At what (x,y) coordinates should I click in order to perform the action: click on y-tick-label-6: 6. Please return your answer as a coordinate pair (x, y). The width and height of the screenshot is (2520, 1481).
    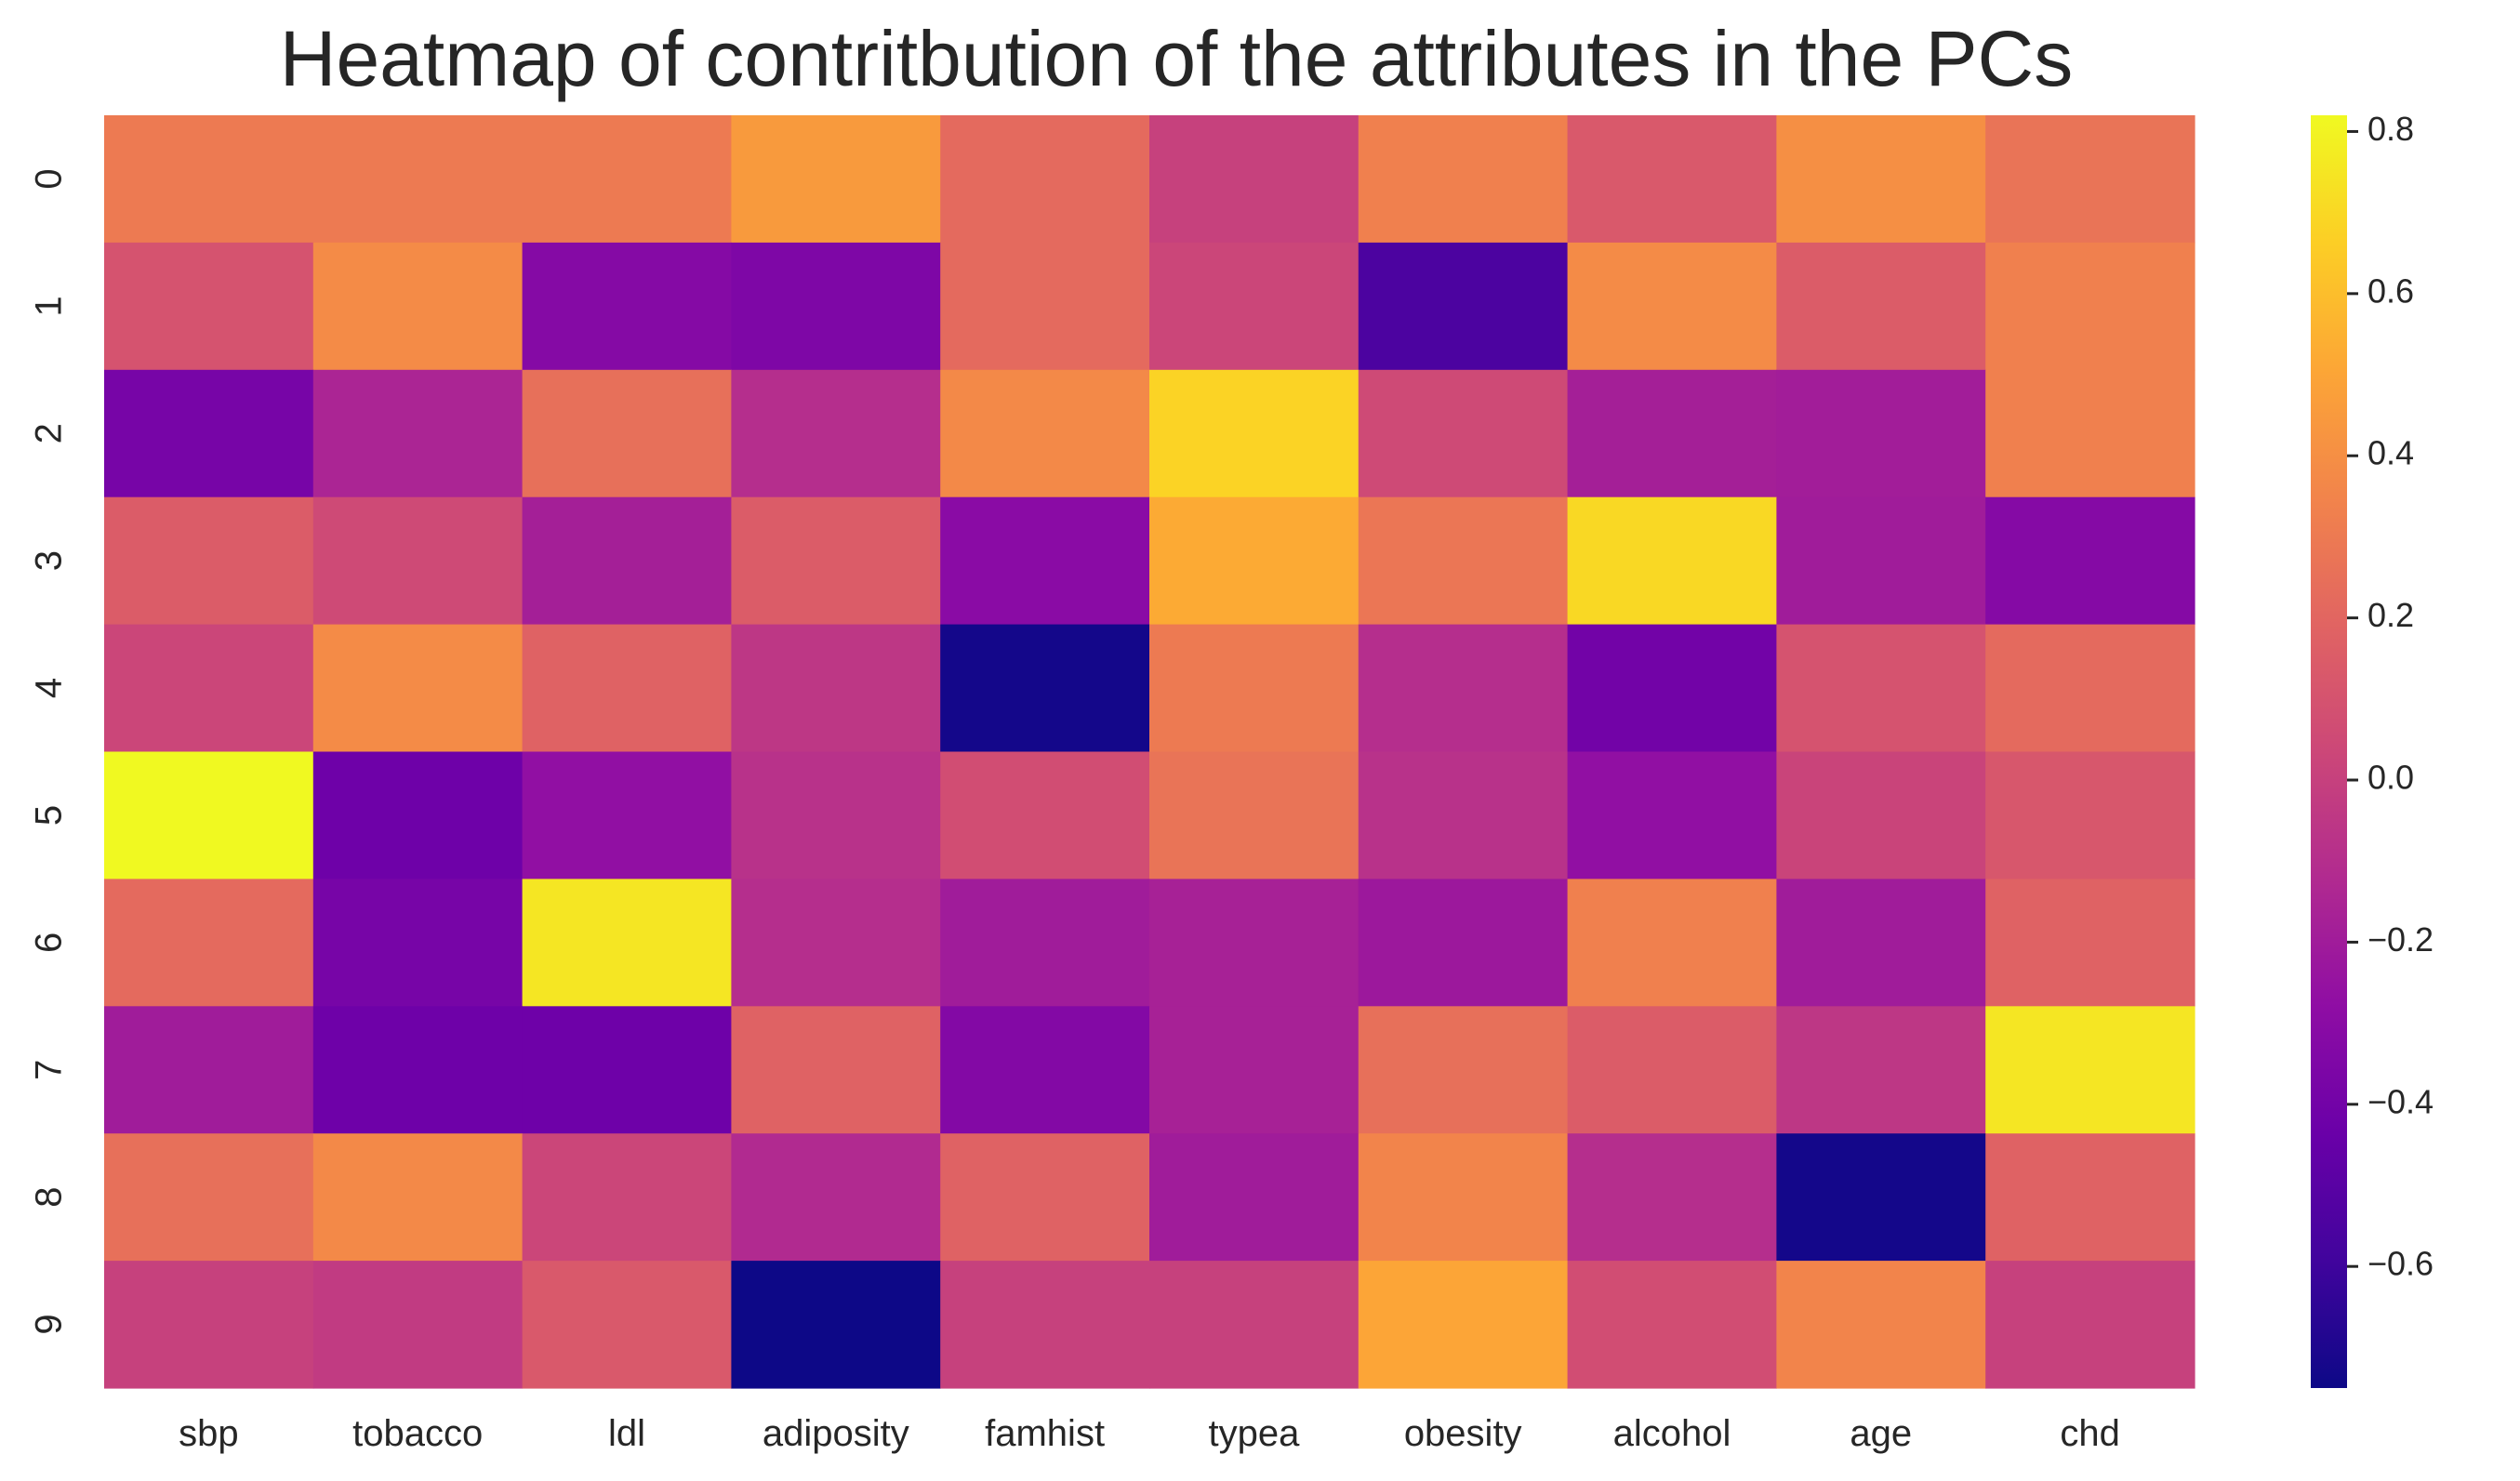
    Looking at the image, I should click on (49, 942).